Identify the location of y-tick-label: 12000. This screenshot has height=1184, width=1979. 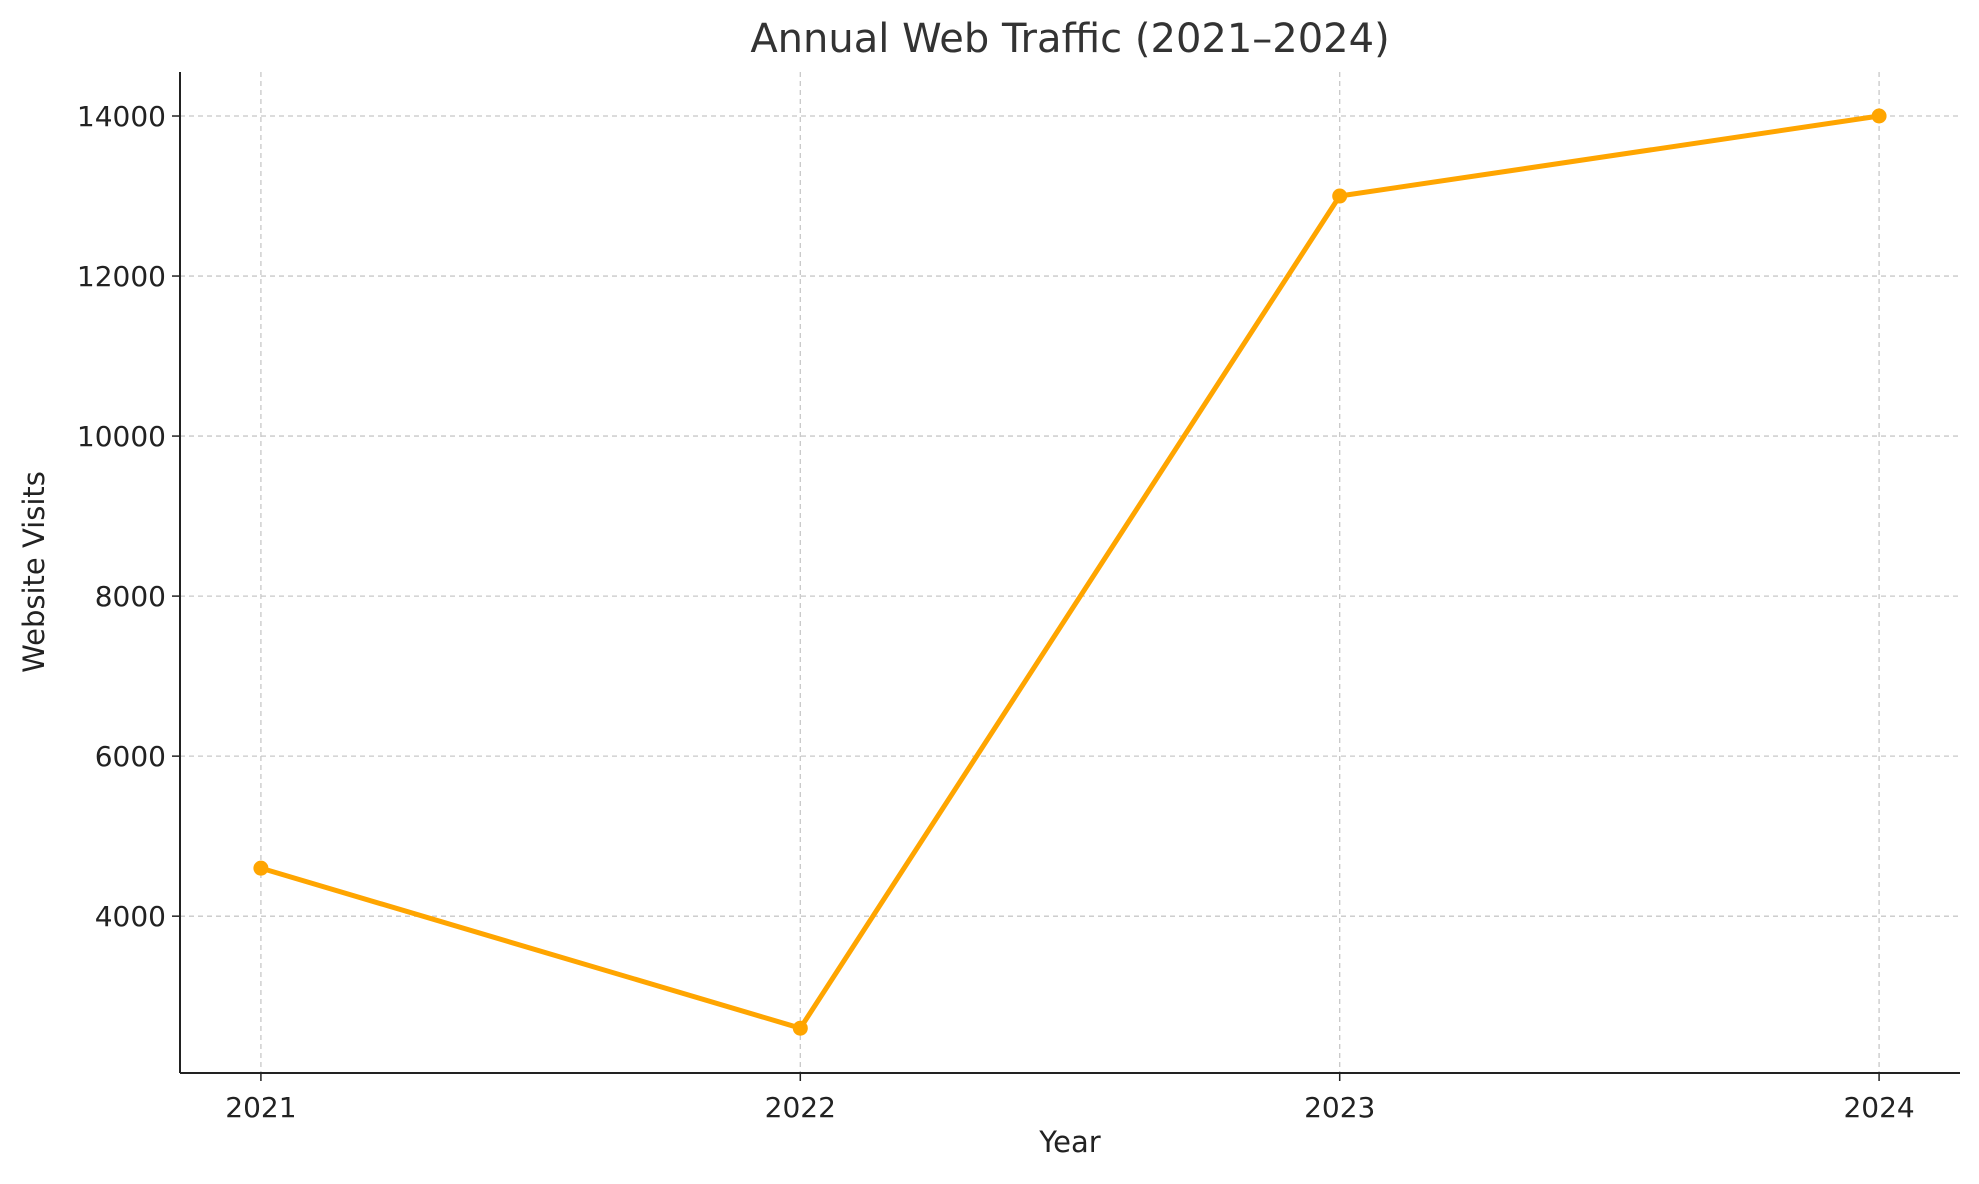
(121, 276).